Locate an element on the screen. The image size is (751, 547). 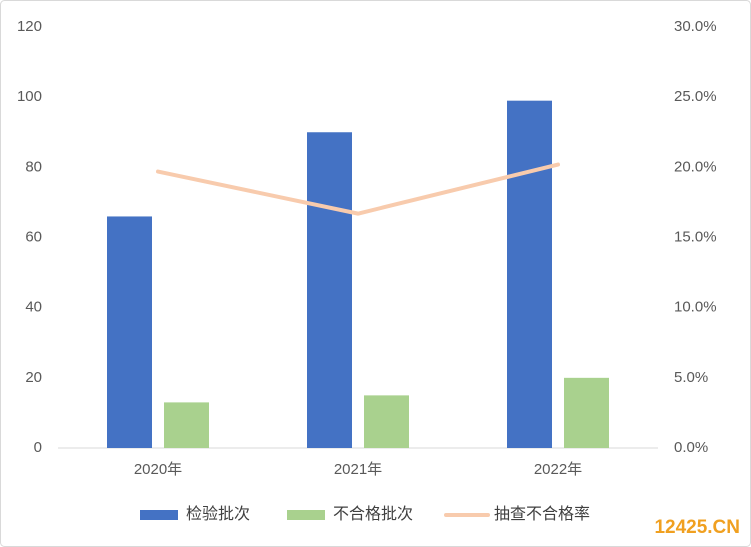
x-tick-label: 2022年 is located at coordinates (558, 469).